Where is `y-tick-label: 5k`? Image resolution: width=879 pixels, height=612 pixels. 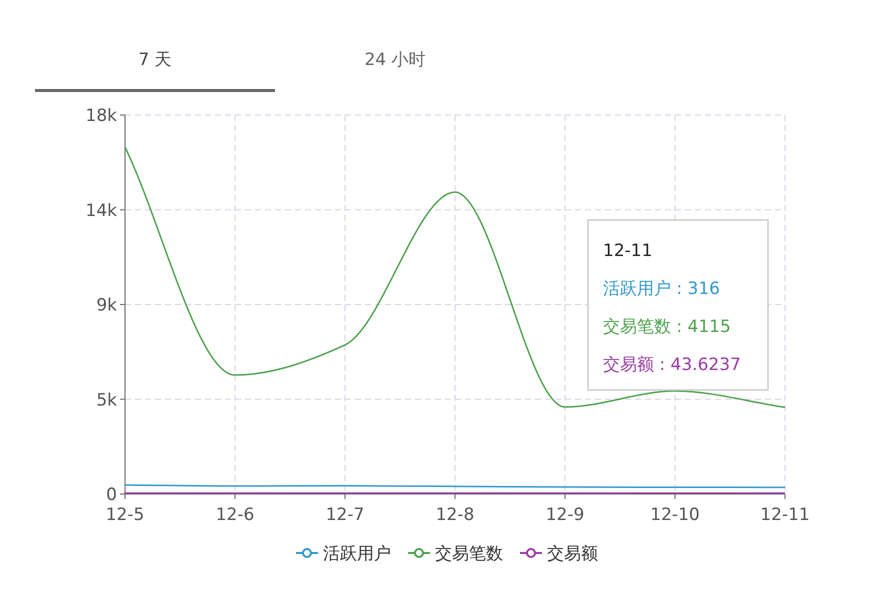 y-tick-label: 5k is located at coordinates (107, 400).